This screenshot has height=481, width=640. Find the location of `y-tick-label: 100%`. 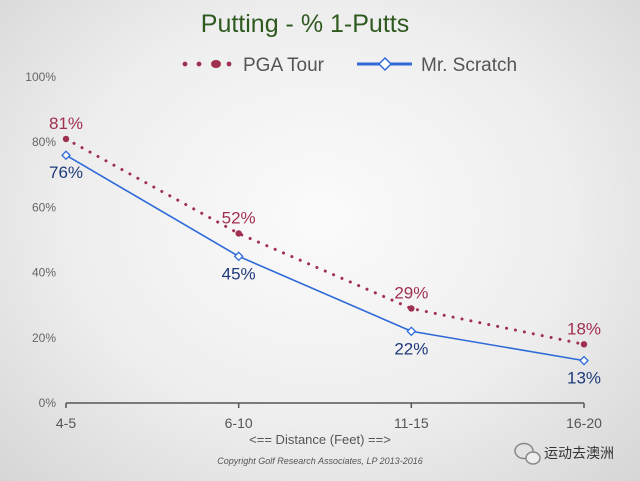

y-tick-label: 100% is located at coordinates (40, 77).